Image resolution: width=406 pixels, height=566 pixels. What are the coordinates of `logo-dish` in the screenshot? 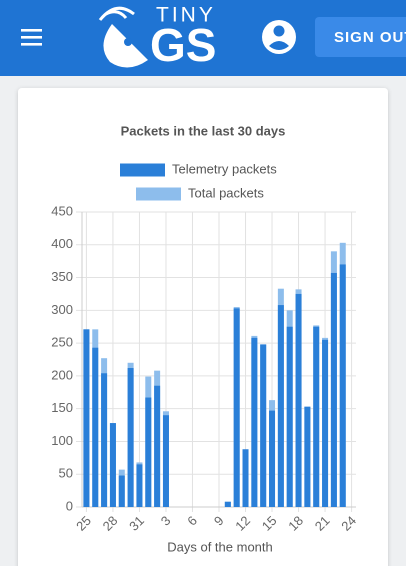 It's located at (125, 46).